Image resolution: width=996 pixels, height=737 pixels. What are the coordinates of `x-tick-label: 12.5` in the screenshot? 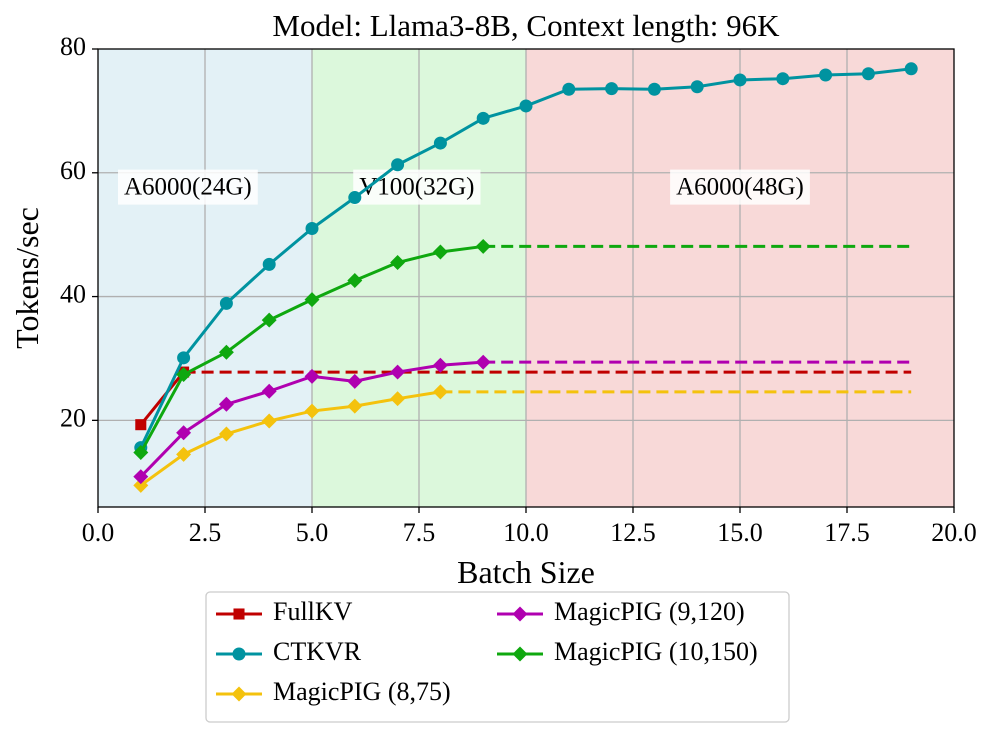 It's located at (633, 532).